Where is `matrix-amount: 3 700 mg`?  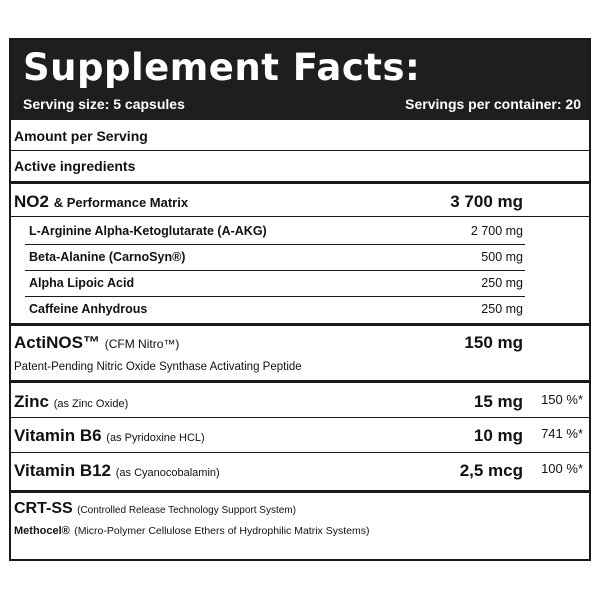 matrix-amount: 3 700 mg is located at coordinates (486, 201).